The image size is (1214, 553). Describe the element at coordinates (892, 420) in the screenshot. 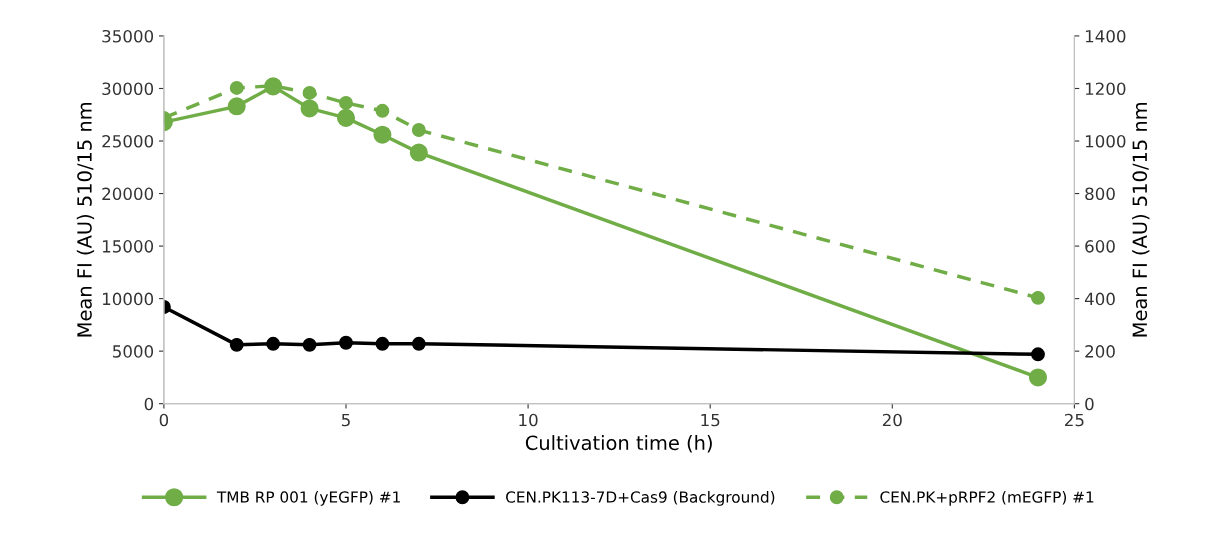

I see `x-tick-label: 20` at that location.